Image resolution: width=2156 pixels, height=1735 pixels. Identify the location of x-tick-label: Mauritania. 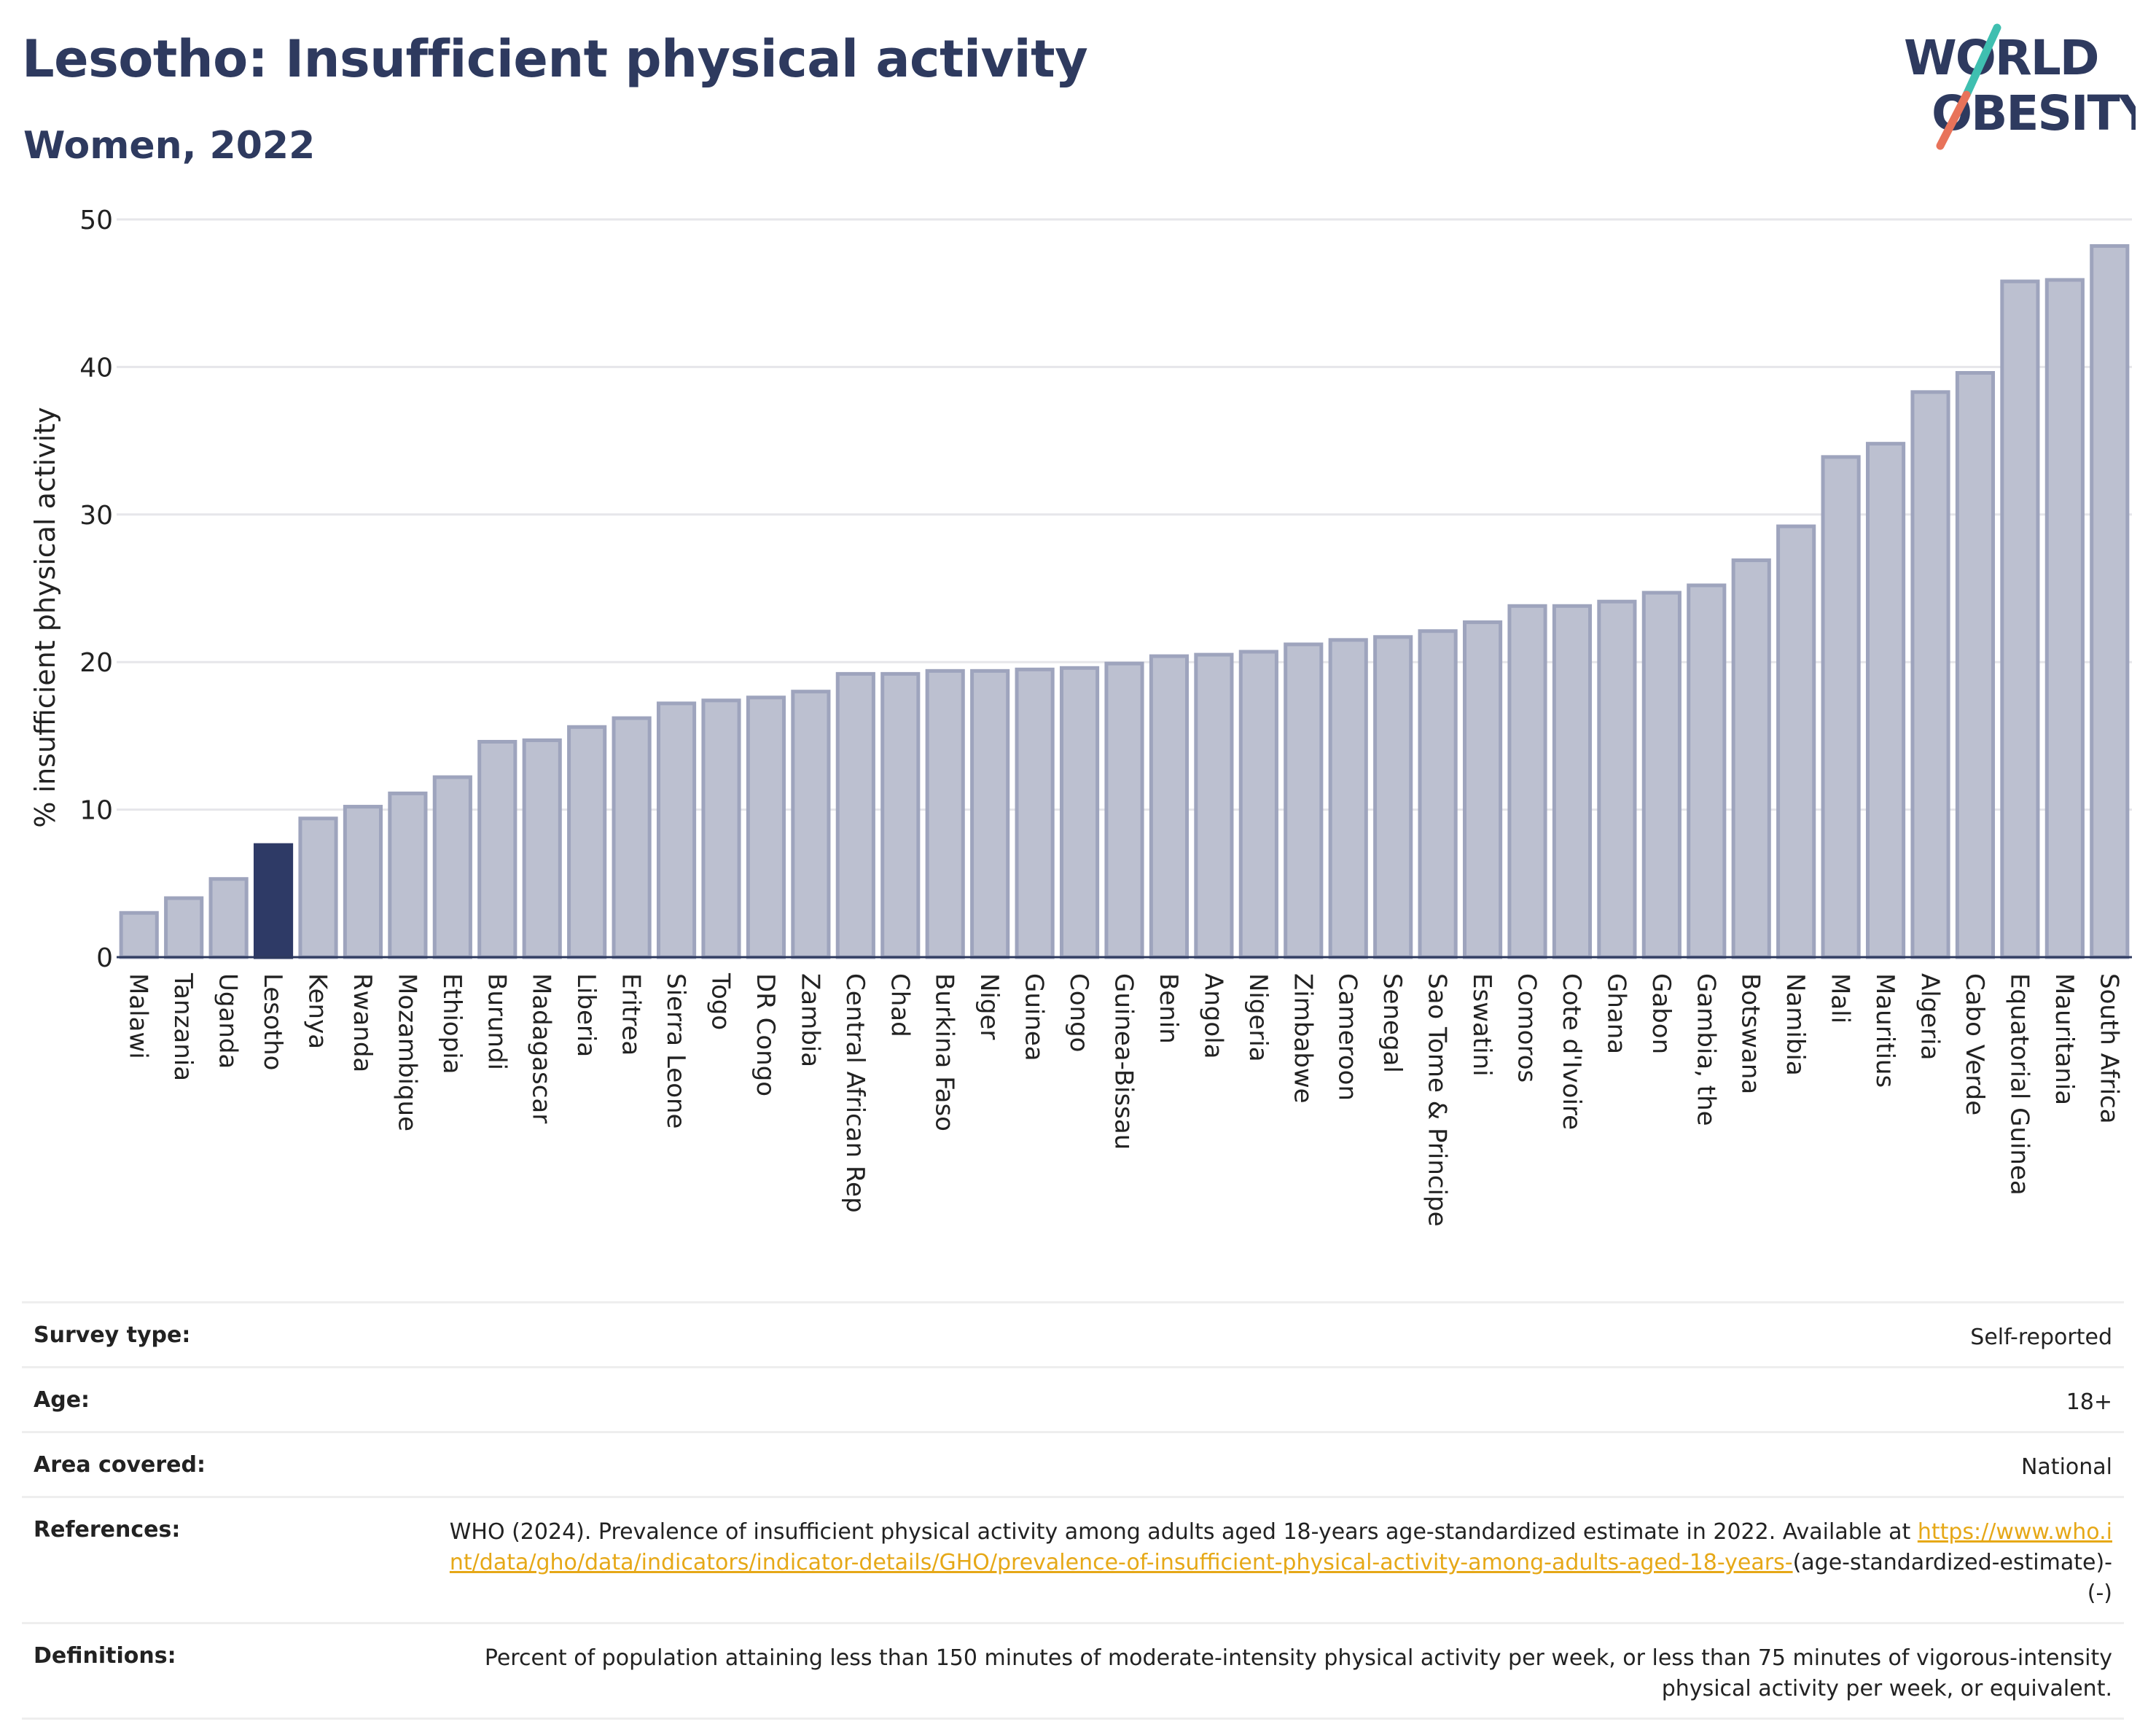
(2065, 1039).